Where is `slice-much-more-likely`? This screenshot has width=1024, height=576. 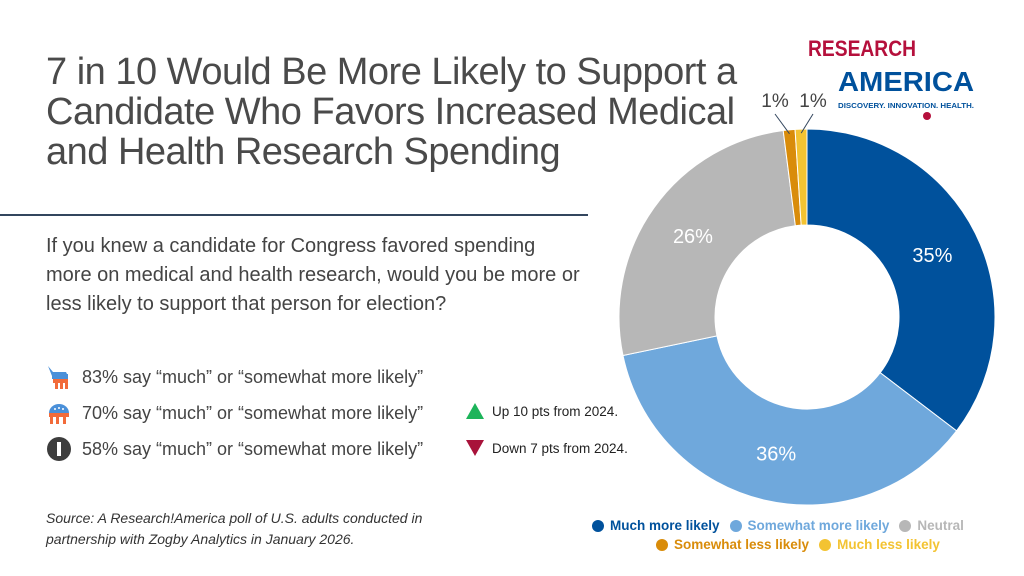
slice-much-more-likely is located at coordinates (901, 280).